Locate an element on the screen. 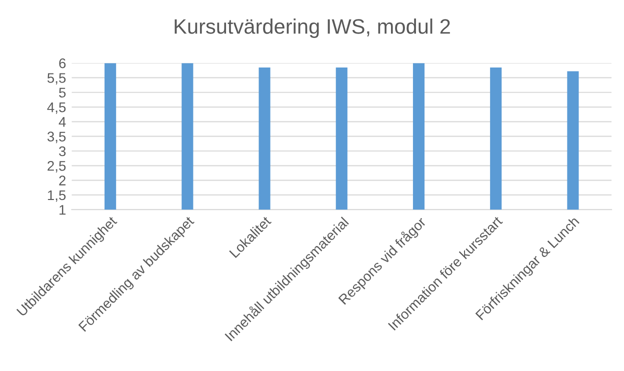 This screenshot has height=371, width=624. y-tick-label: 1,5 is located at coordinates (57, 196).